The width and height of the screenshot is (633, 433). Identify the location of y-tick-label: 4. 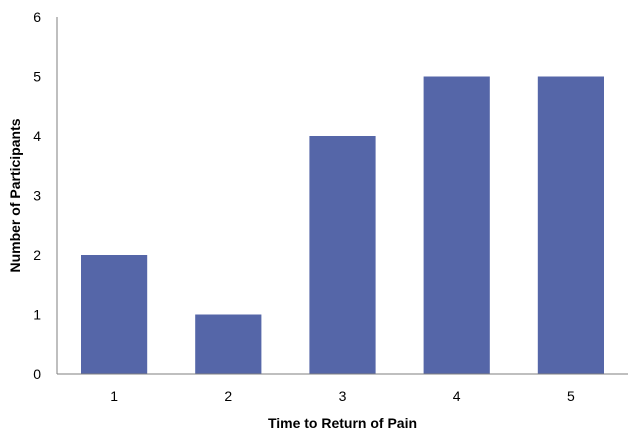
(37, 136).